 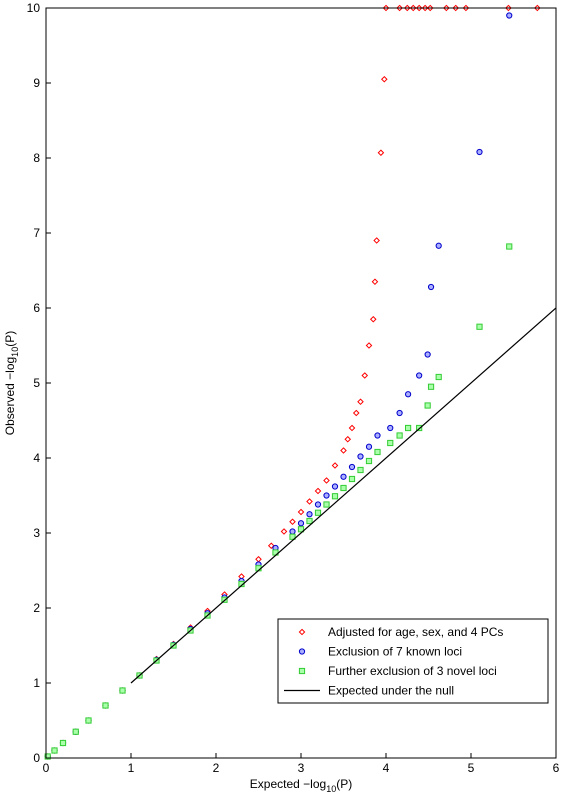 What do you see at coordinates (36, 83) in the screenshot?
I see `y-tick-label: 9` at bounding box center [36, 83].